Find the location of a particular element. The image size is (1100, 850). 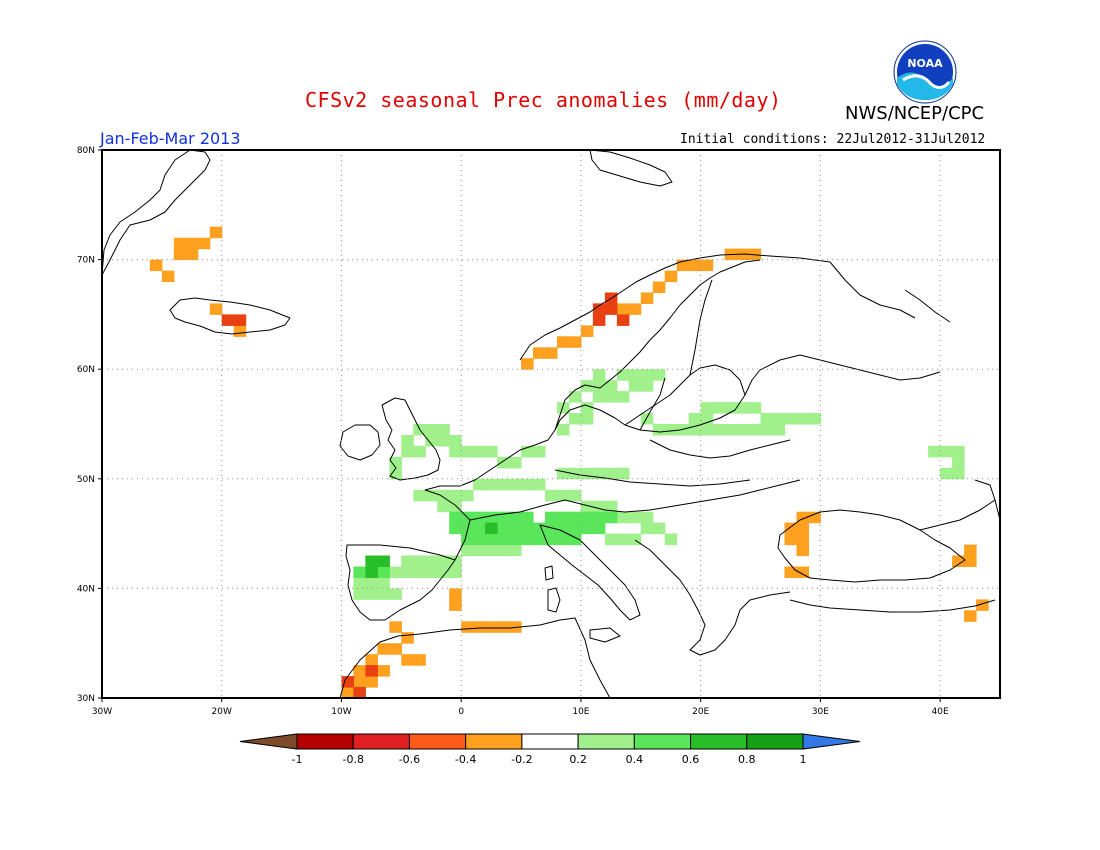

noaa-logo: NOAA is located at coordinates (925, 72).